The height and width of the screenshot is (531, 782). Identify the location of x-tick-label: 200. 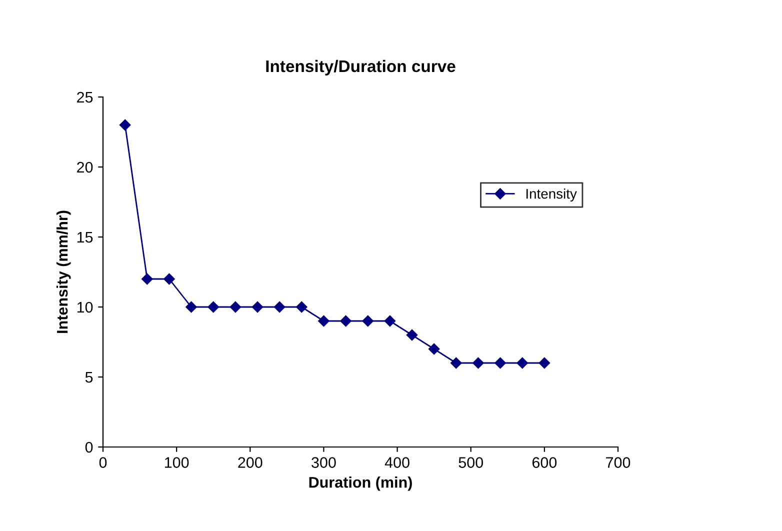
(250, 462).